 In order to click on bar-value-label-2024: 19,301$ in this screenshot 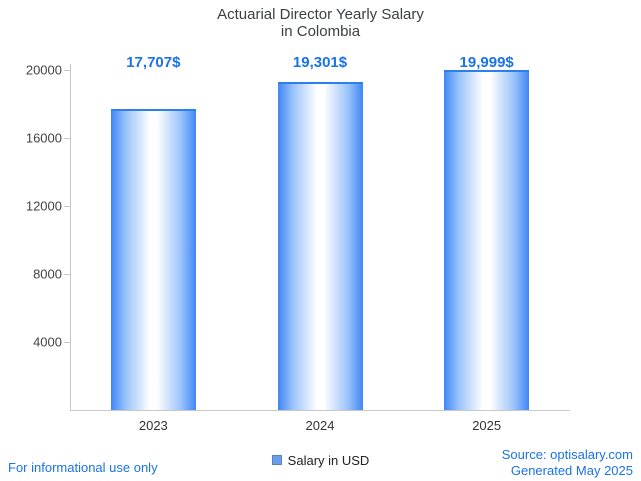, I will do `click(320, 62)`.